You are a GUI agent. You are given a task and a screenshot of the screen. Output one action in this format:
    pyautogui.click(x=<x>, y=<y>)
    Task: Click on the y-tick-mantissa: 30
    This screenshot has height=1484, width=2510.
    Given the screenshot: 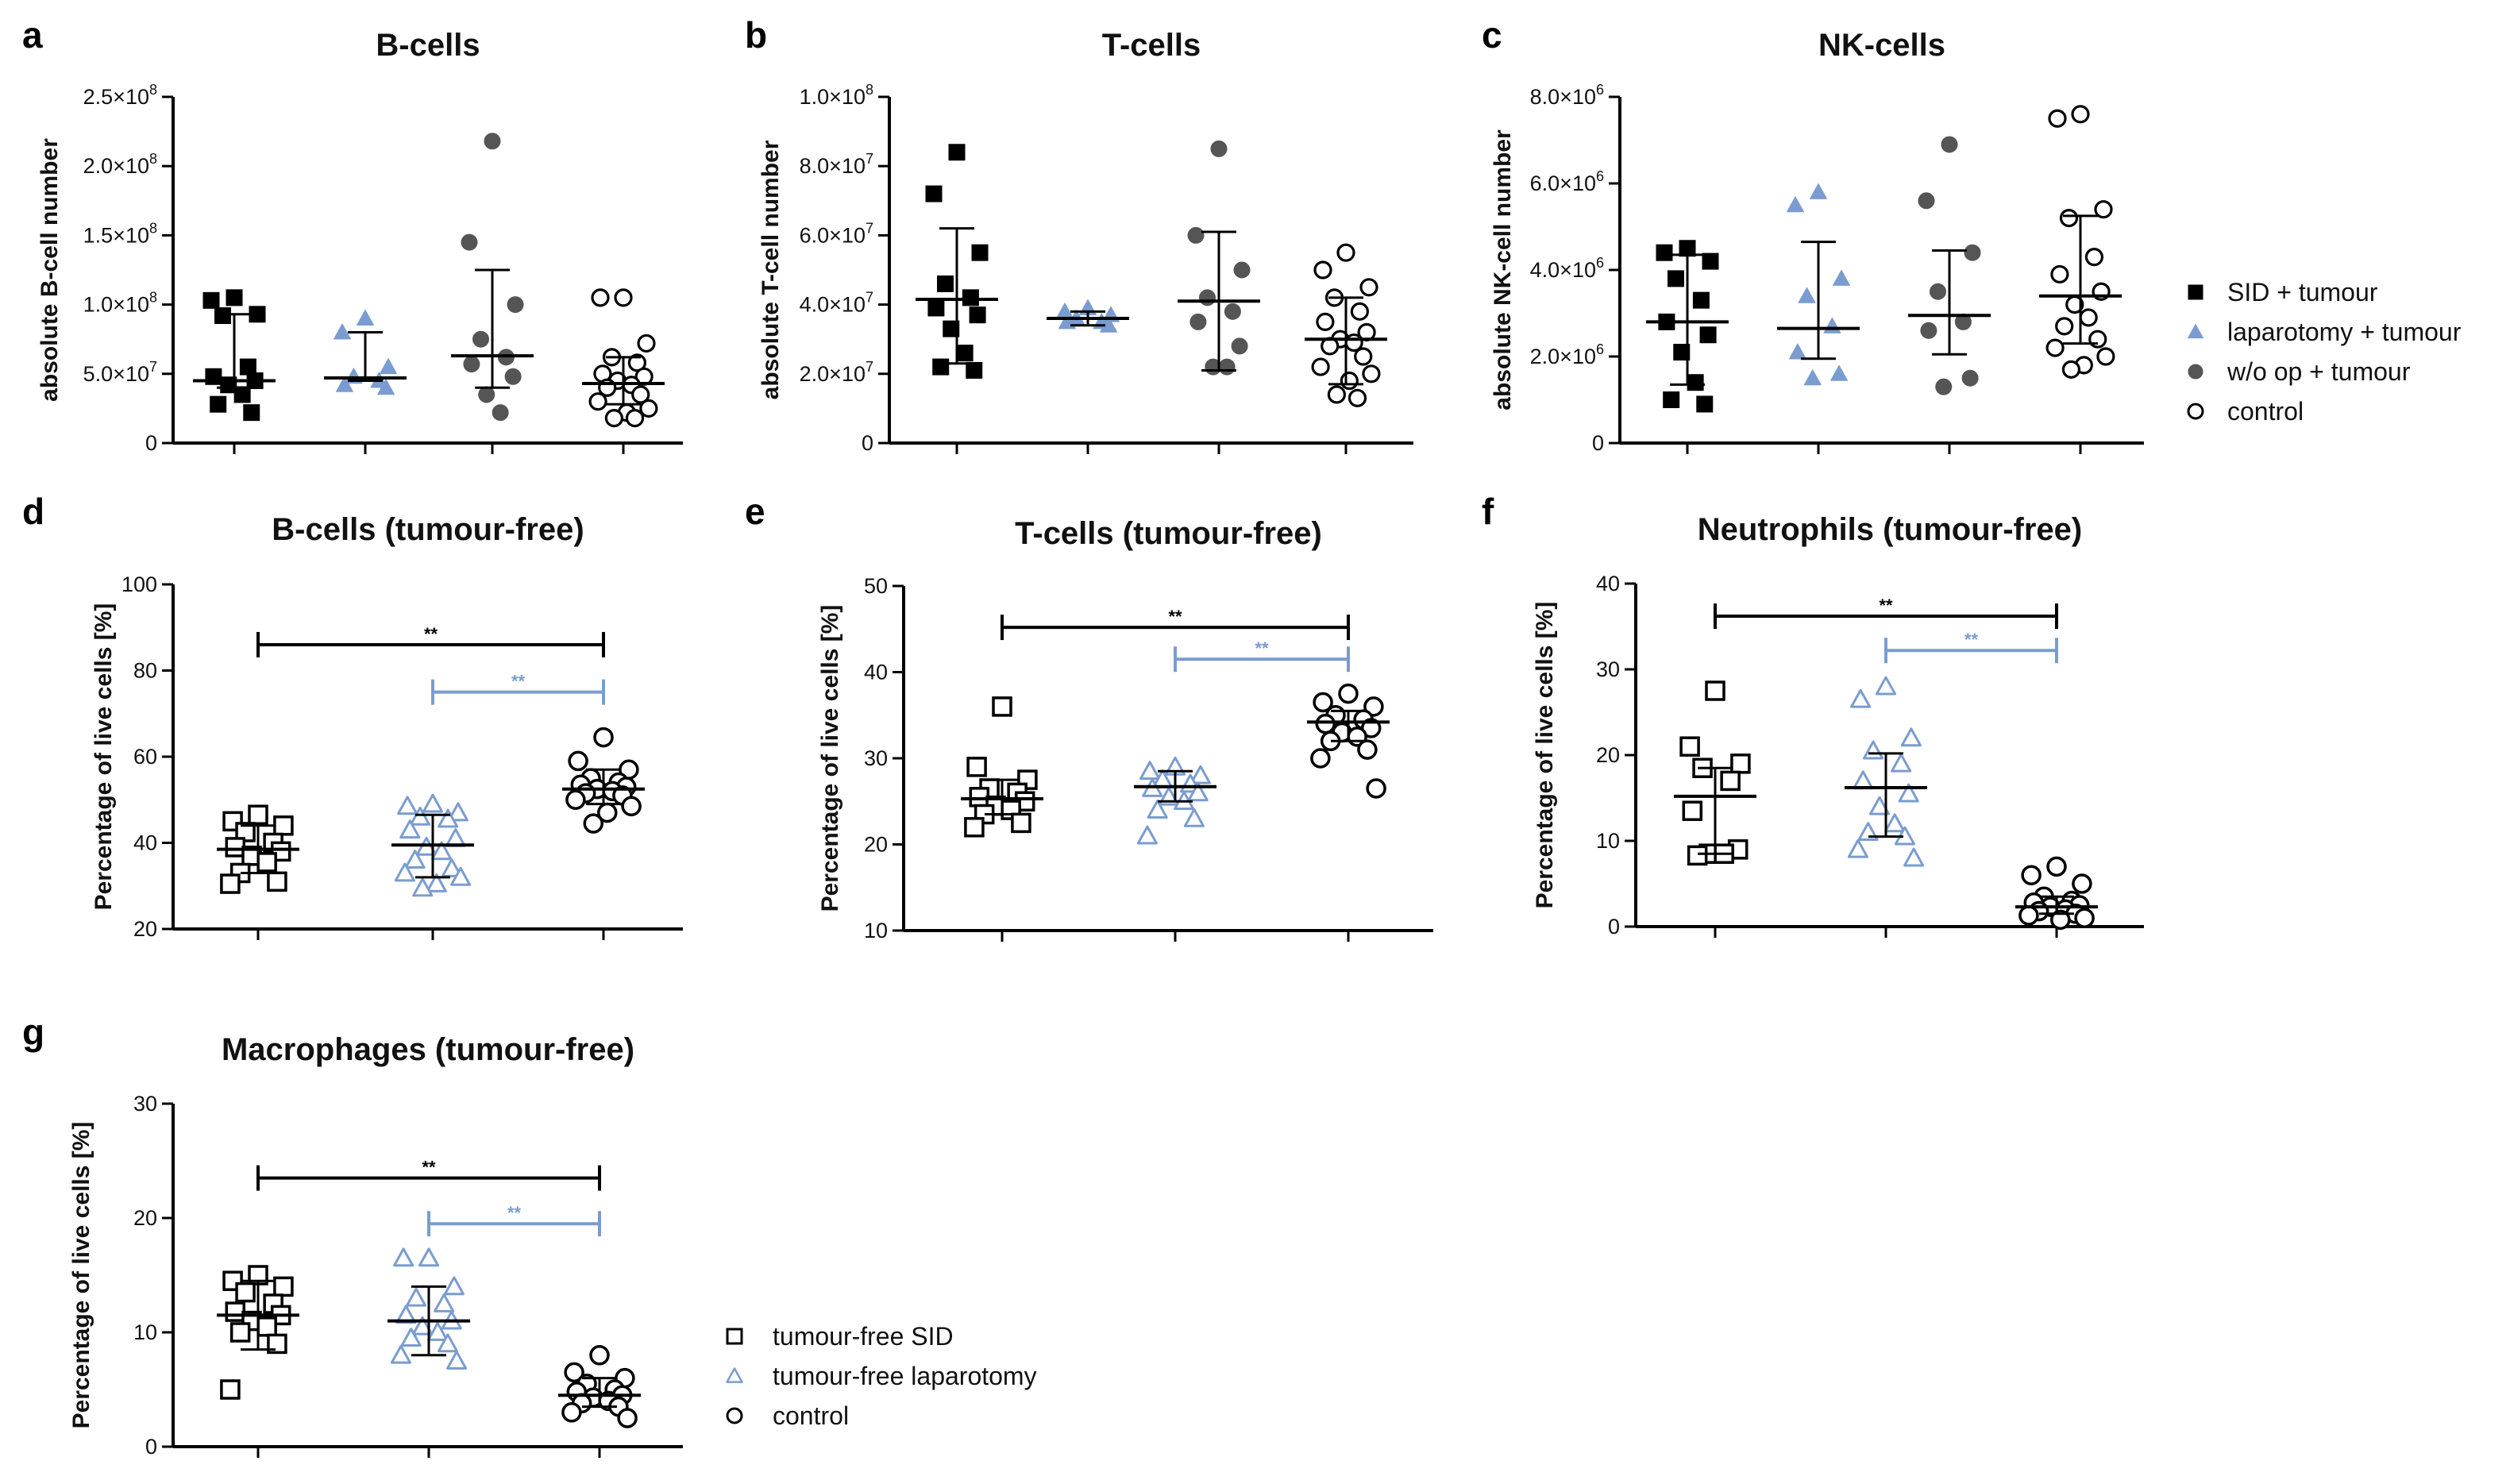 What is the action you would take?
    pyautogui.click(x=145, y=1104)
    